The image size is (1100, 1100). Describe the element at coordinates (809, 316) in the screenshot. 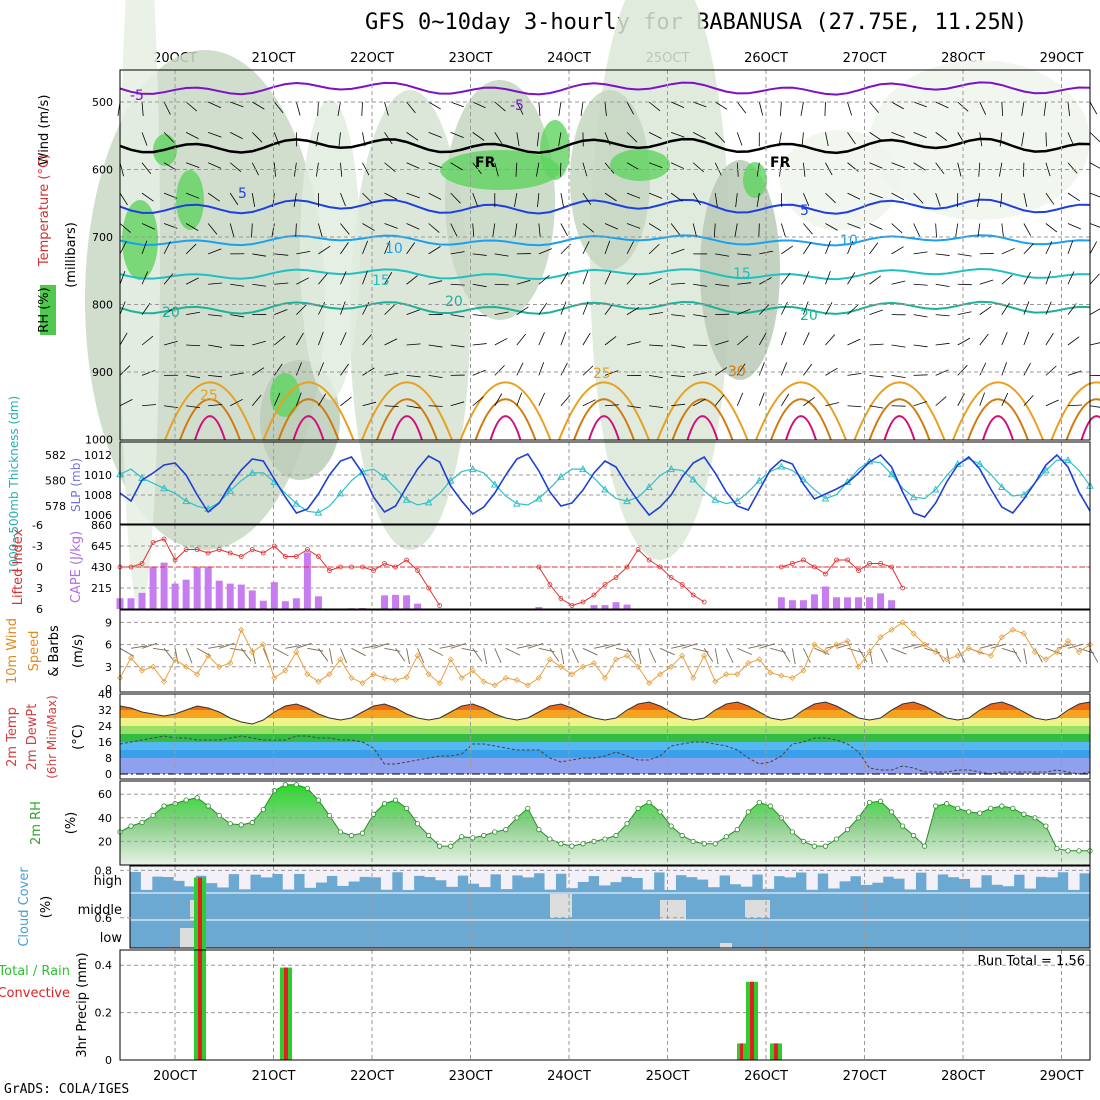

I see `isotherm-label: 20` at that location.